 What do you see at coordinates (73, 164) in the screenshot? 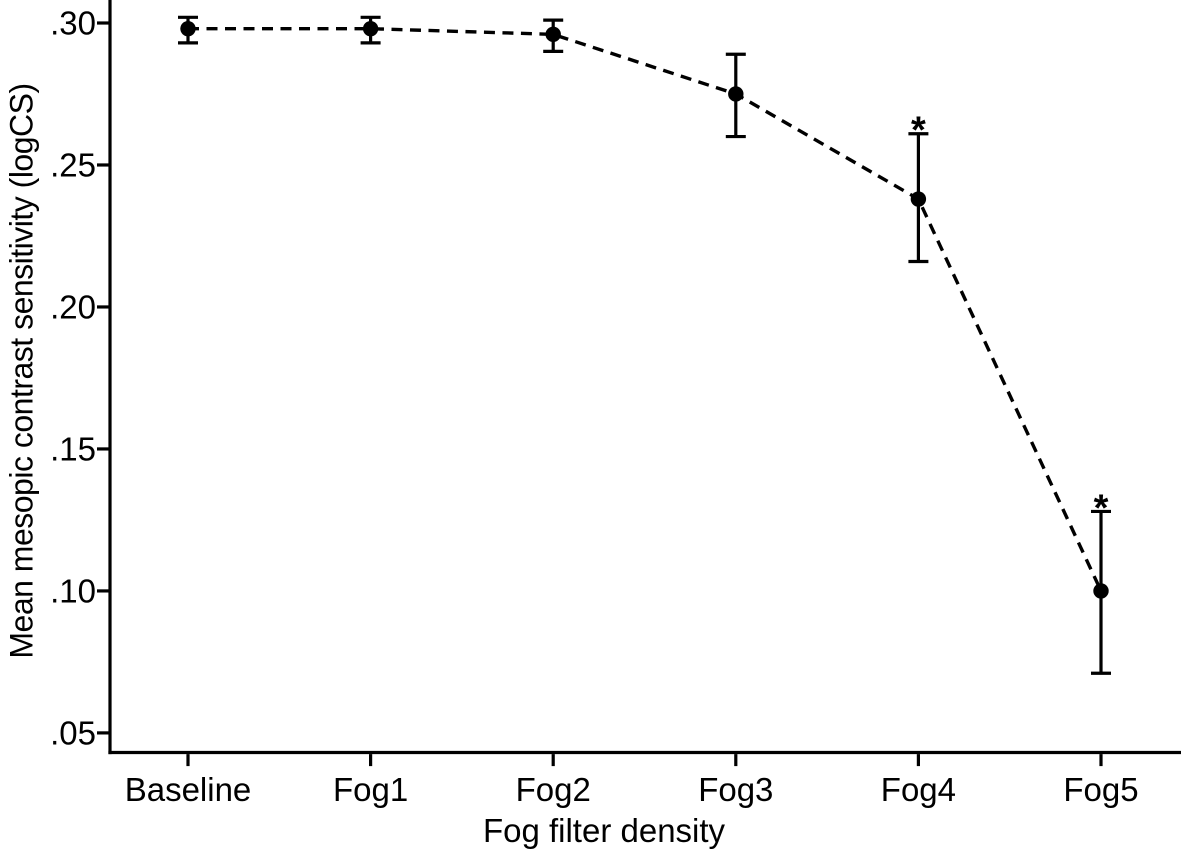
I see `y-tick-label: .25` at bounding box center [73, 164].